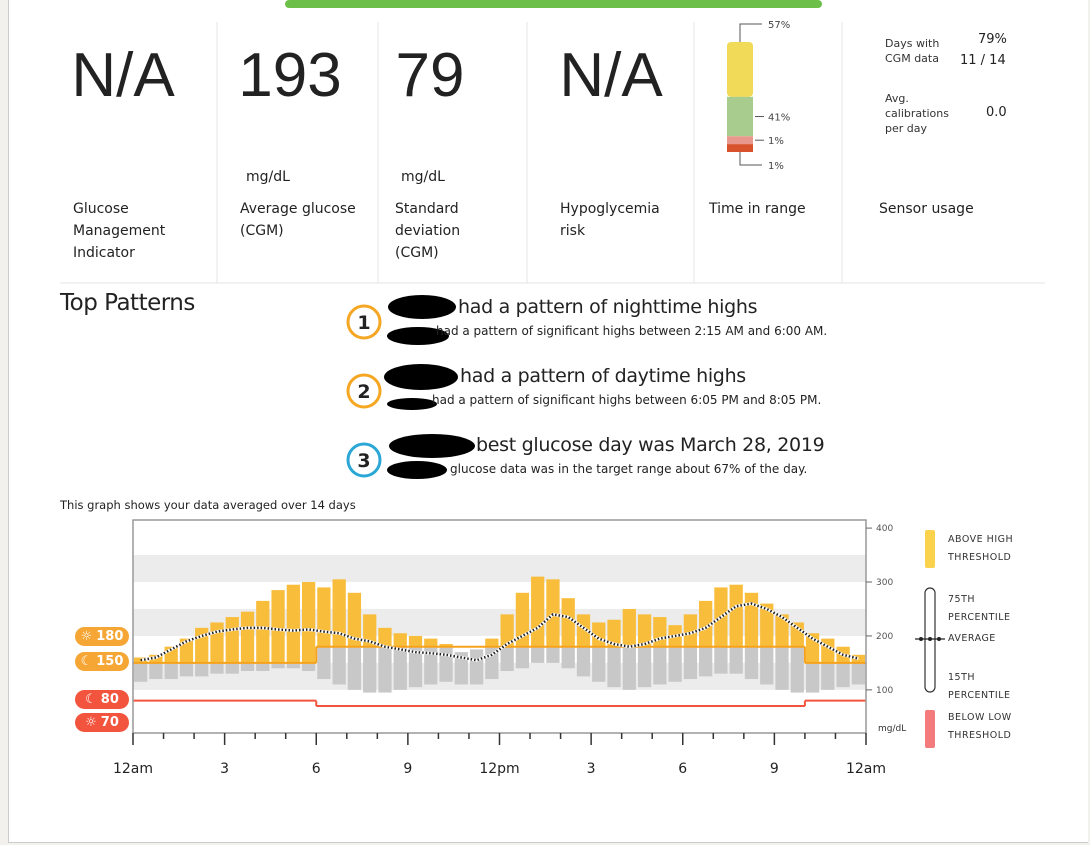 The width and height of the screenshot is (1090, 845). Describe the element at coordinates (127, 303) in the screenshot. I see `patterns-title: Top Patterns` at that location.